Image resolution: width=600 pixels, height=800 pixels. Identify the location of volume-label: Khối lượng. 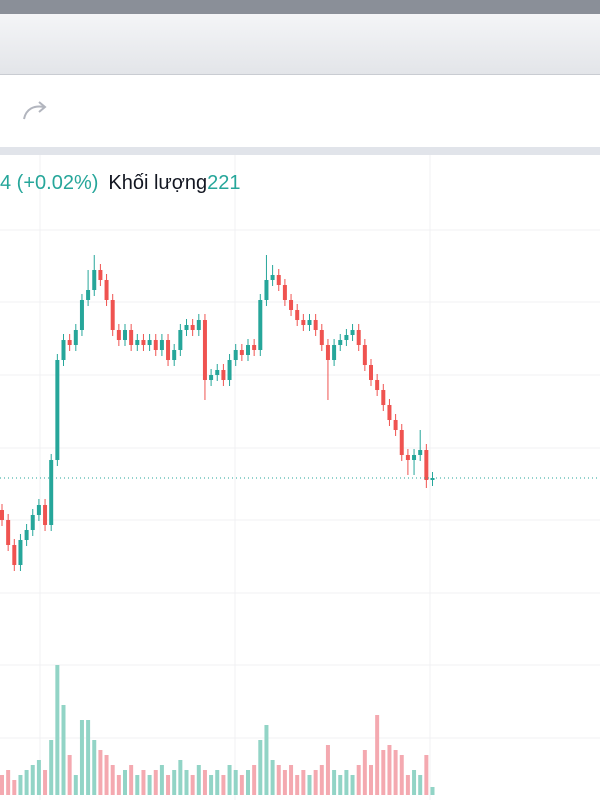
(158, 183).